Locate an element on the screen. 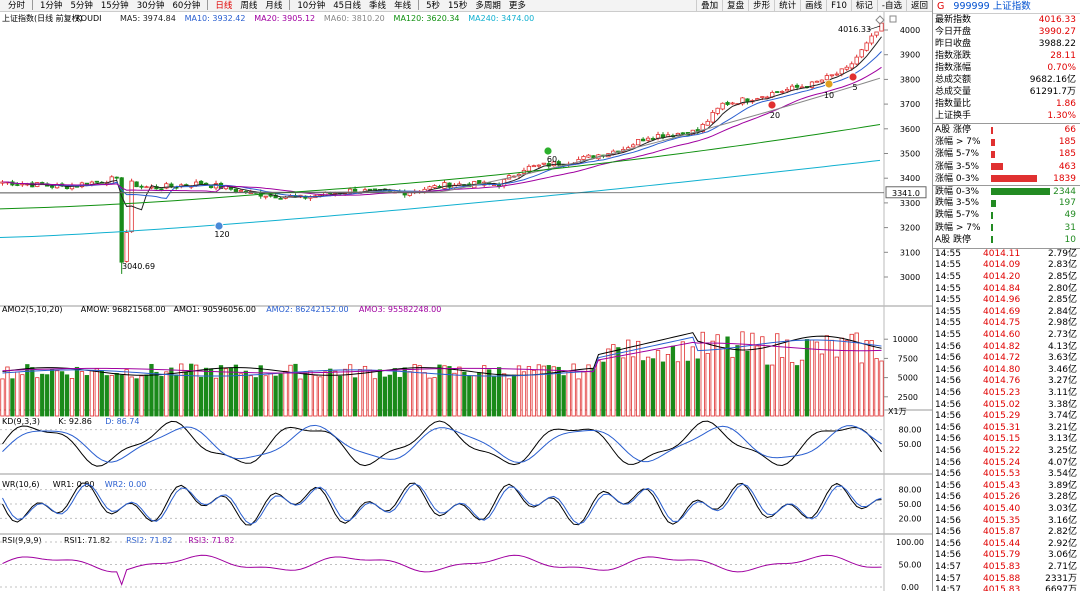  tick-price: 4015.87 is located at coordinates (1002, 532).